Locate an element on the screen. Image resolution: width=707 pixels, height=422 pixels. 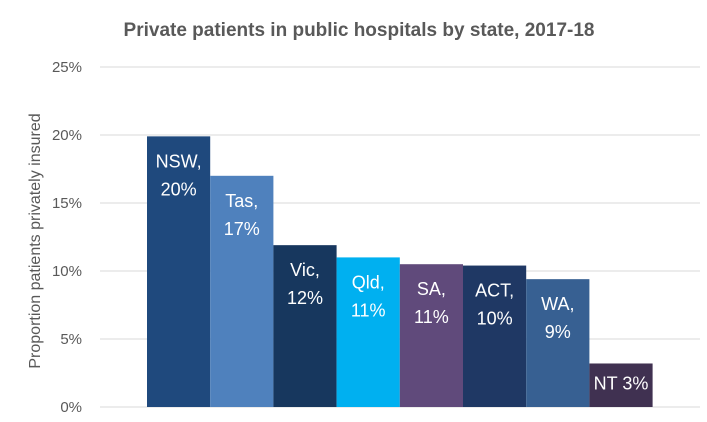
data-label-sa: SA, is located at coordinates (431, 289).